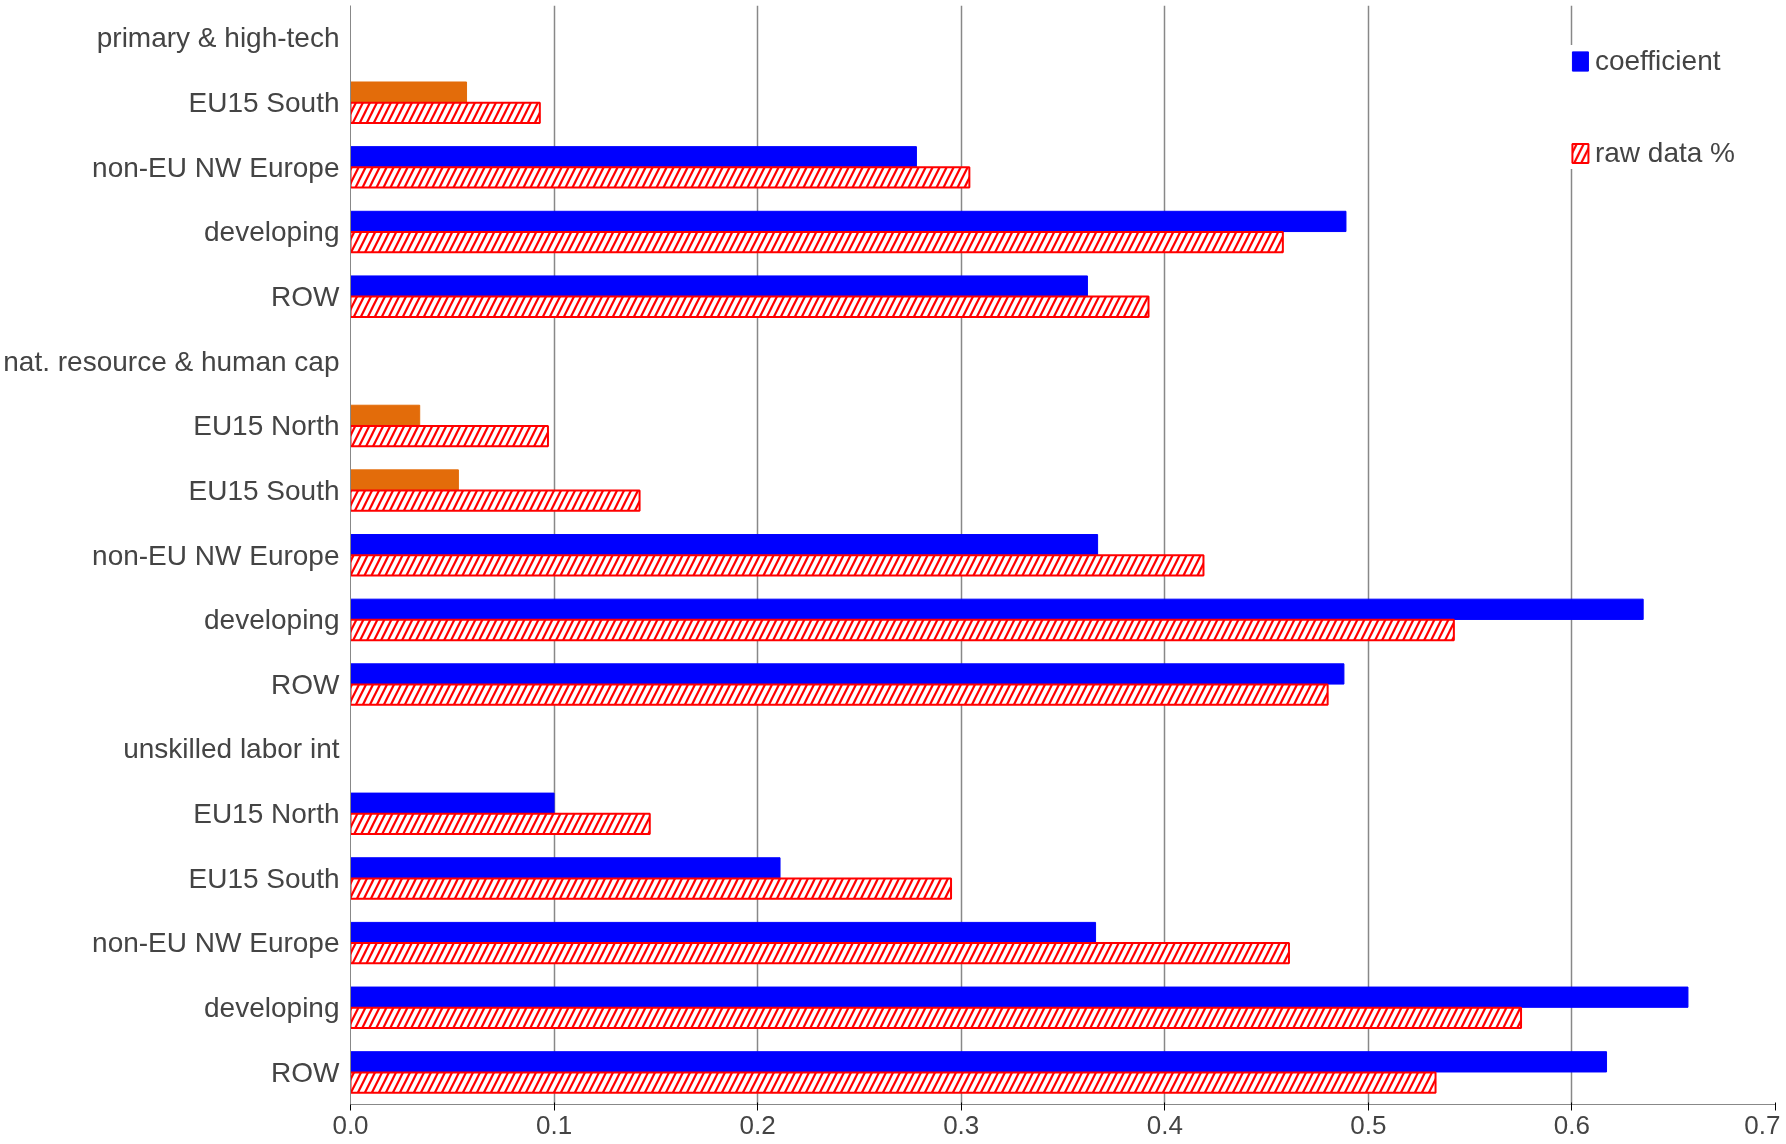  I want to click on legend-label: coefficient, so click(1657, 61).